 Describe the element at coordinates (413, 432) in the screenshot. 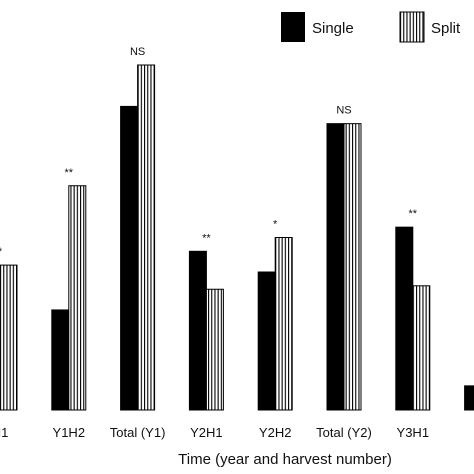

I see `x-tick-label-7: Y3H1` at that location.